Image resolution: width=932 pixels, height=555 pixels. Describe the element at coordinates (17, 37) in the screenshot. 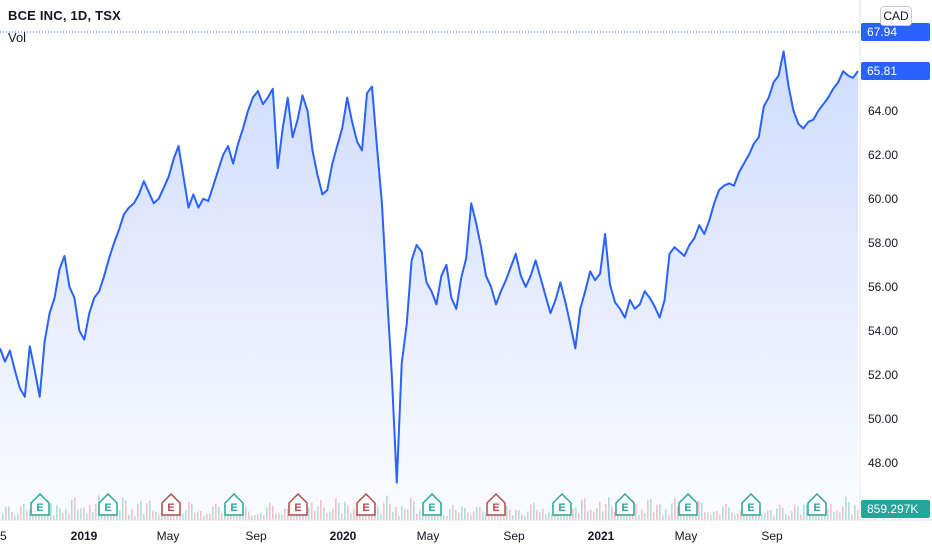

I see `volume-legend-label: Vol` at that location.